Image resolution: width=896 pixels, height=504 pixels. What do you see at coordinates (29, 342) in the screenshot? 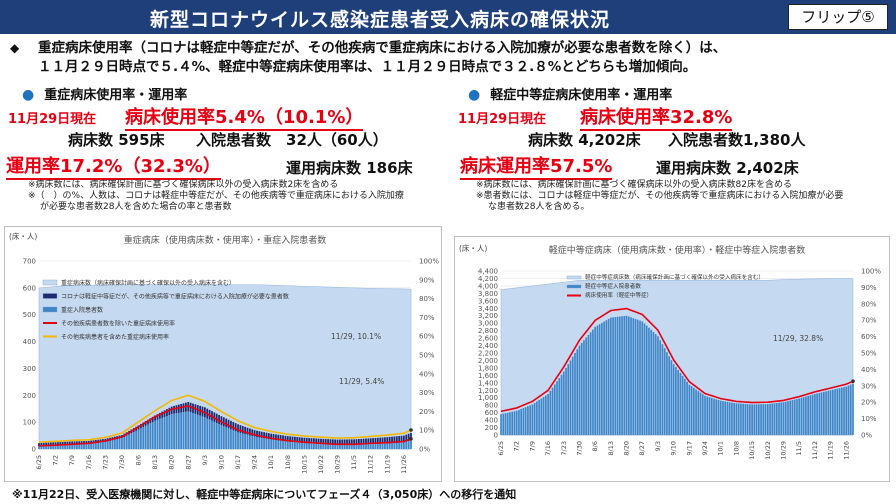
I see `y-tick-label: 400` at bounding box center [29, 342].